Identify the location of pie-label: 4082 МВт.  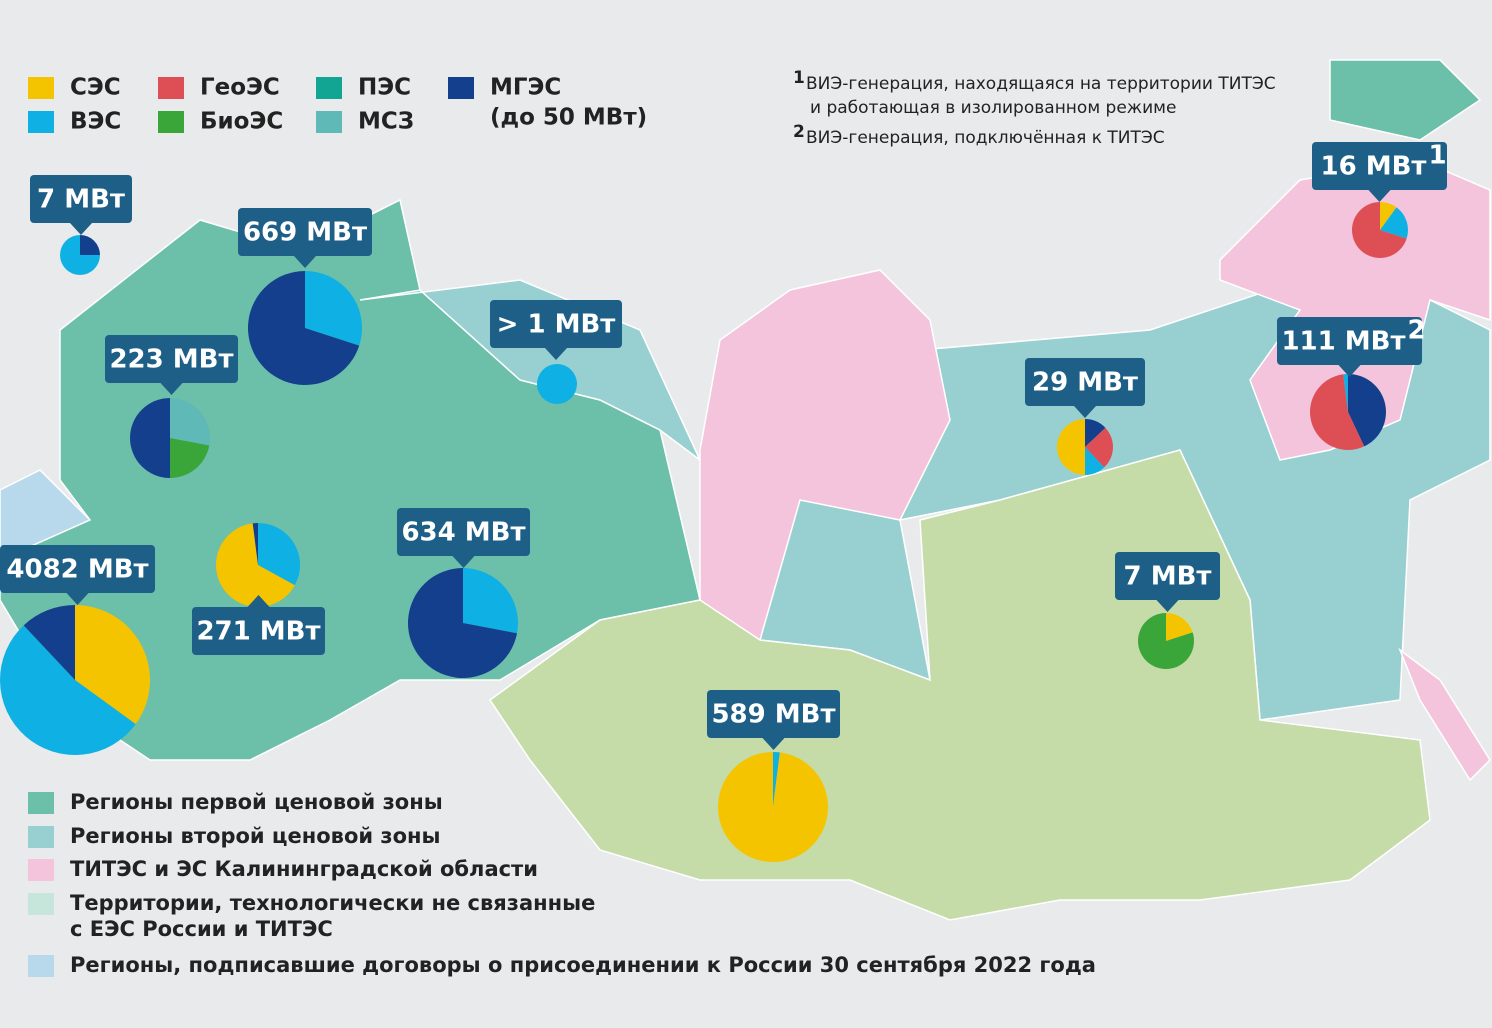
(77, 570).